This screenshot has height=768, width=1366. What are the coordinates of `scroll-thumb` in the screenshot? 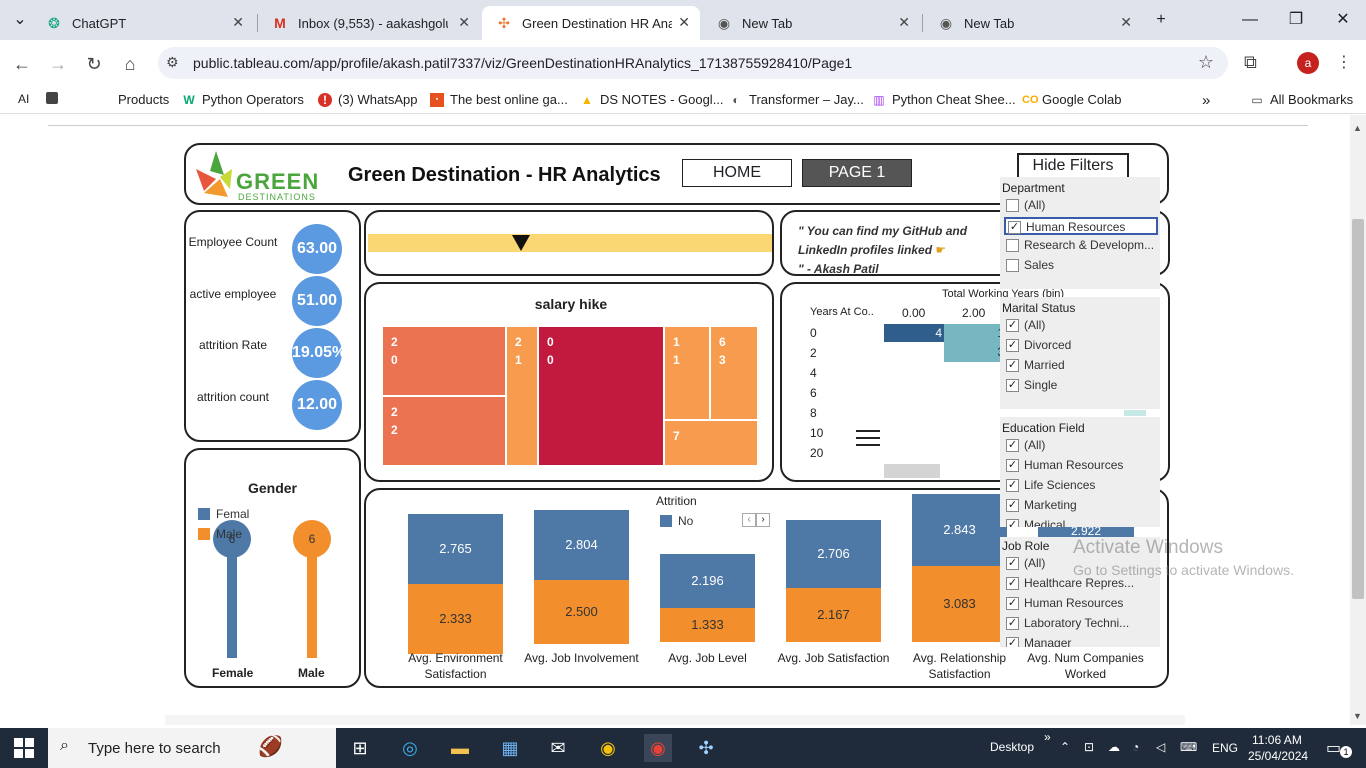 It's located at (1358, 409).